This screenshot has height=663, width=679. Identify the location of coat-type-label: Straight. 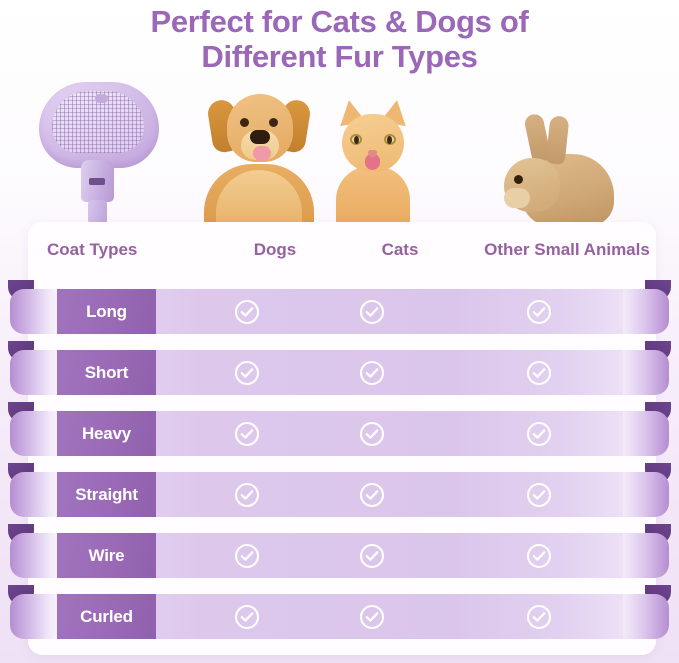
(106, 494).